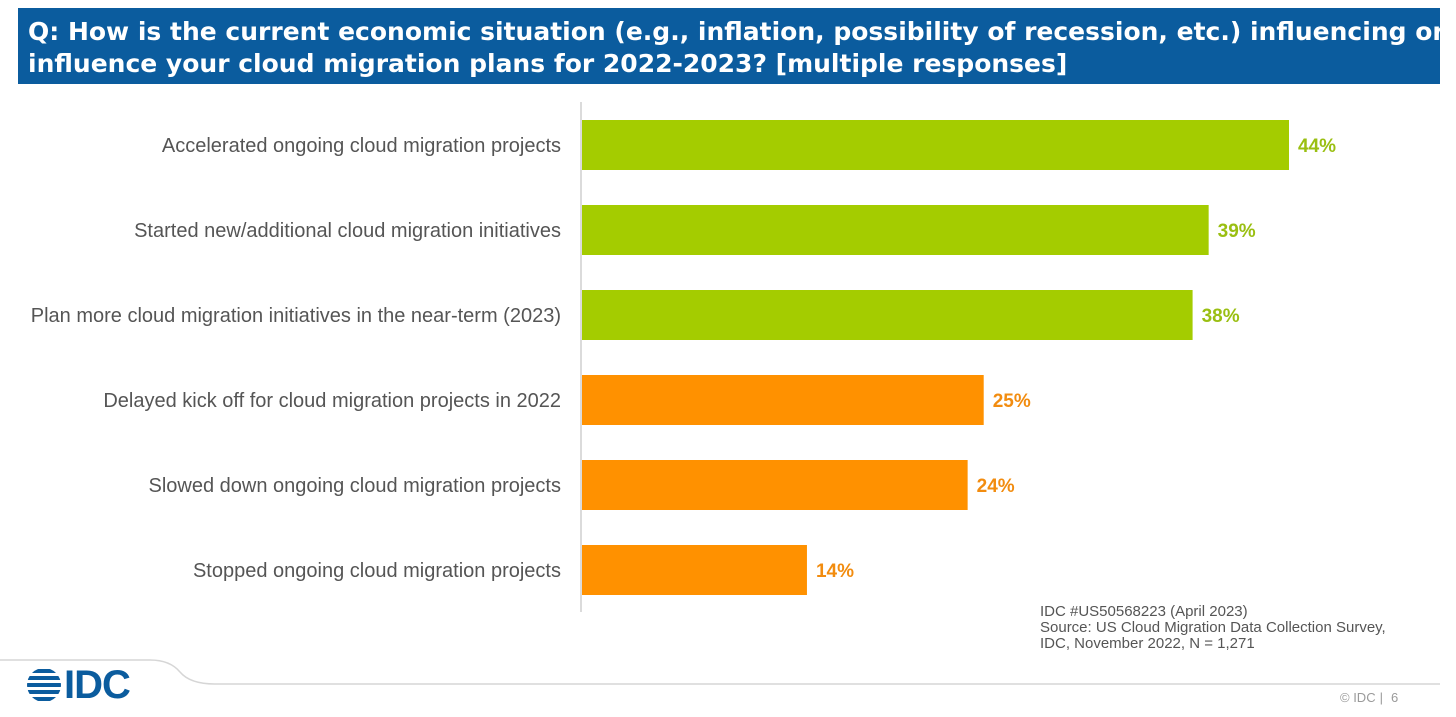 This screenshot has height=717, width=1456. What do you see at coordinates (1358, 697) in the screenshot?
I see `copyright: © IDC` at bounding box center [1358, 697].